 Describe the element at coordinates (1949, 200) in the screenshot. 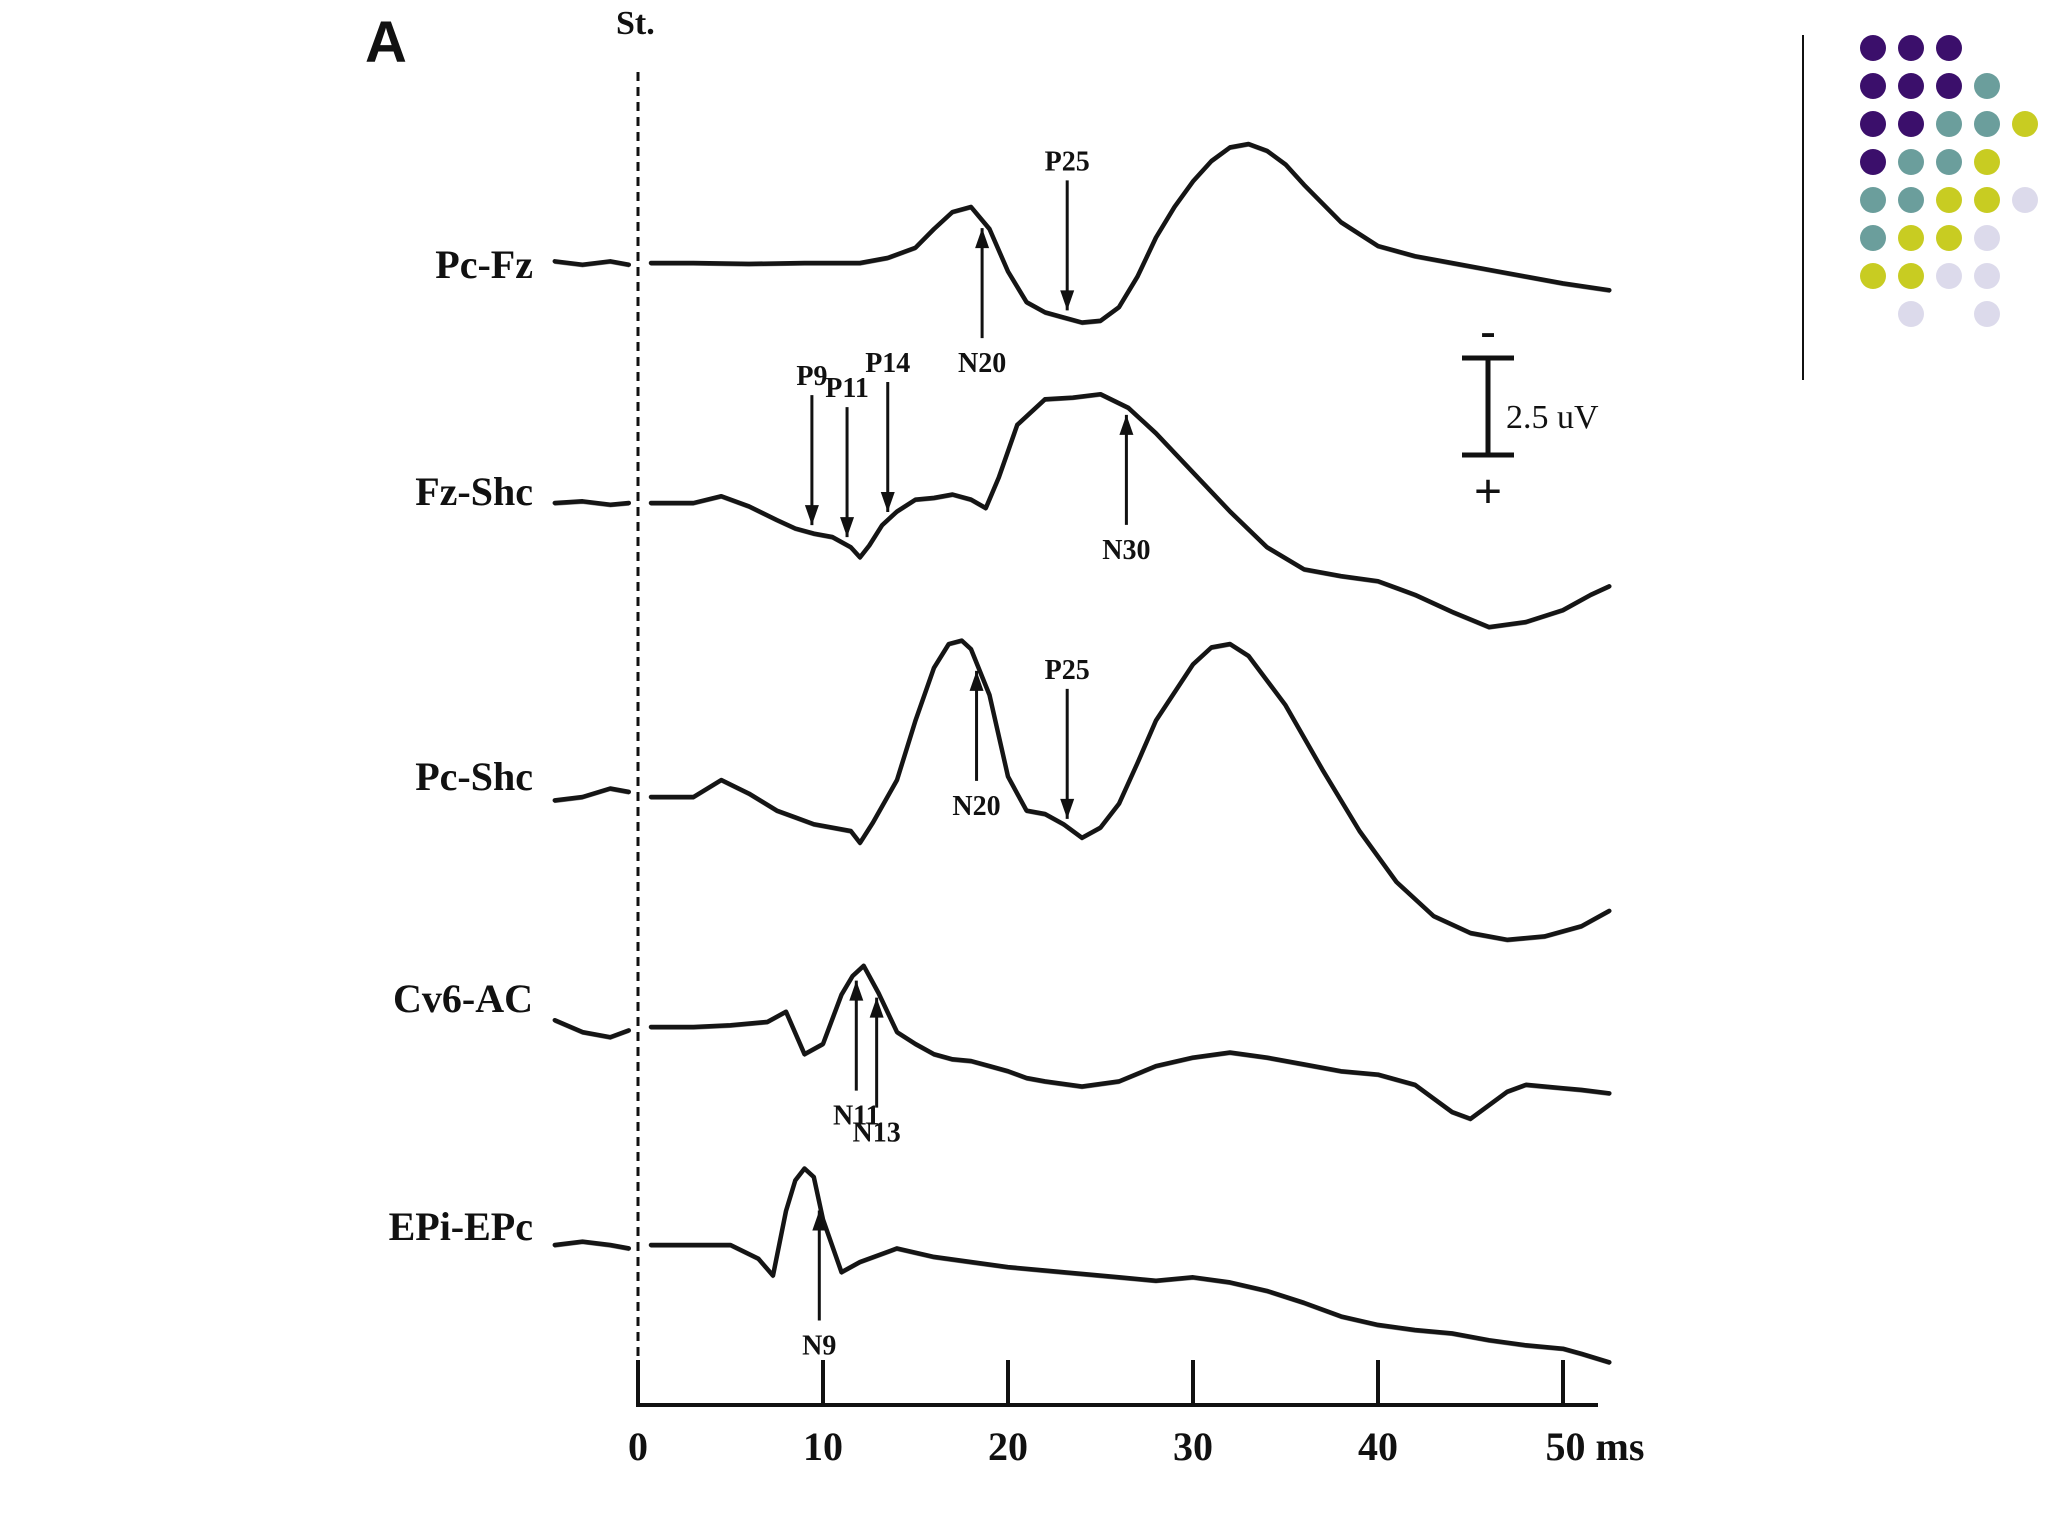

I see `dot-r4-c2` at that location.